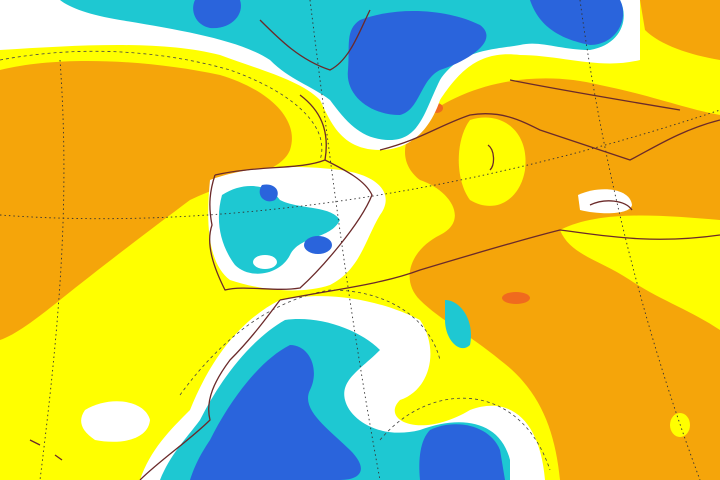 The height and width of the screenshot is (480, 720). What do you see at coordinates (115, 421) in the screenshot?
I see `neutral-spot-west` at bounding box center [115, 421].